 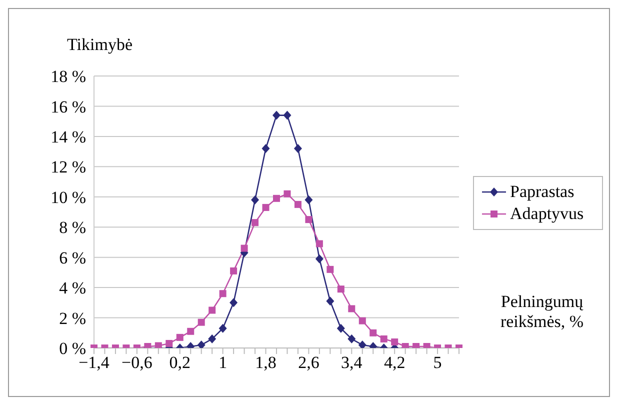 What do you see at coordinates (72, 228) in the screenshot?
I see `y-tick-label: 8 %` at bounding box center [72, 228].